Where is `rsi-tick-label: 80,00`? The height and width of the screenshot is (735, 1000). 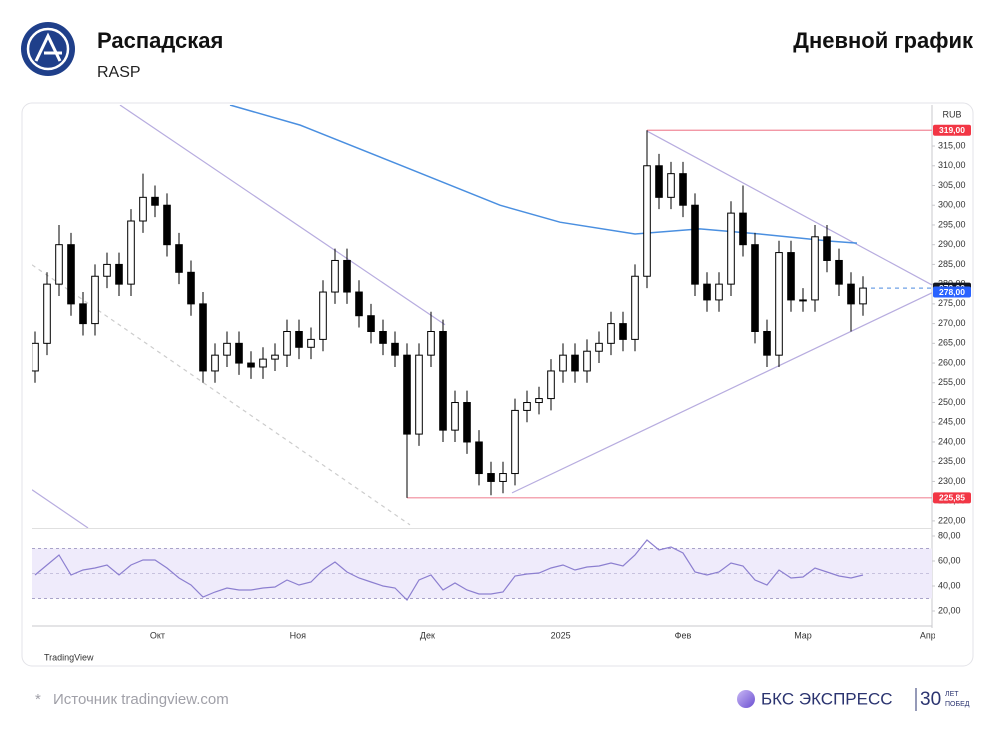 rsi-tick-label: 80,00 is located at coordinates (949, 535).